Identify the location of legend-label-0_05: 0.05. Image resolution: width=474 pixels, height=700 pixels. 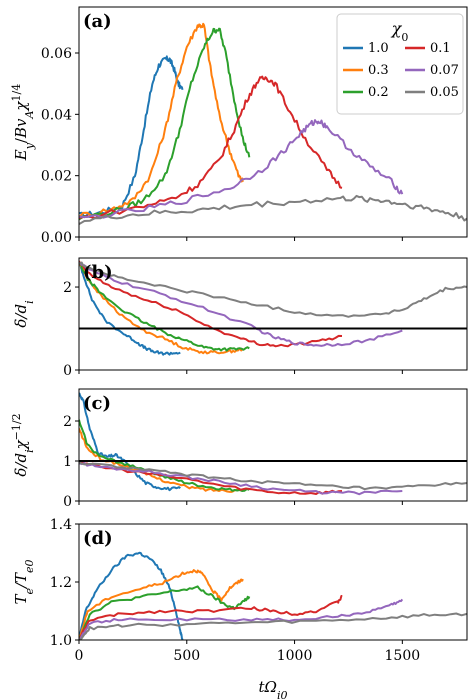
(444, 92).